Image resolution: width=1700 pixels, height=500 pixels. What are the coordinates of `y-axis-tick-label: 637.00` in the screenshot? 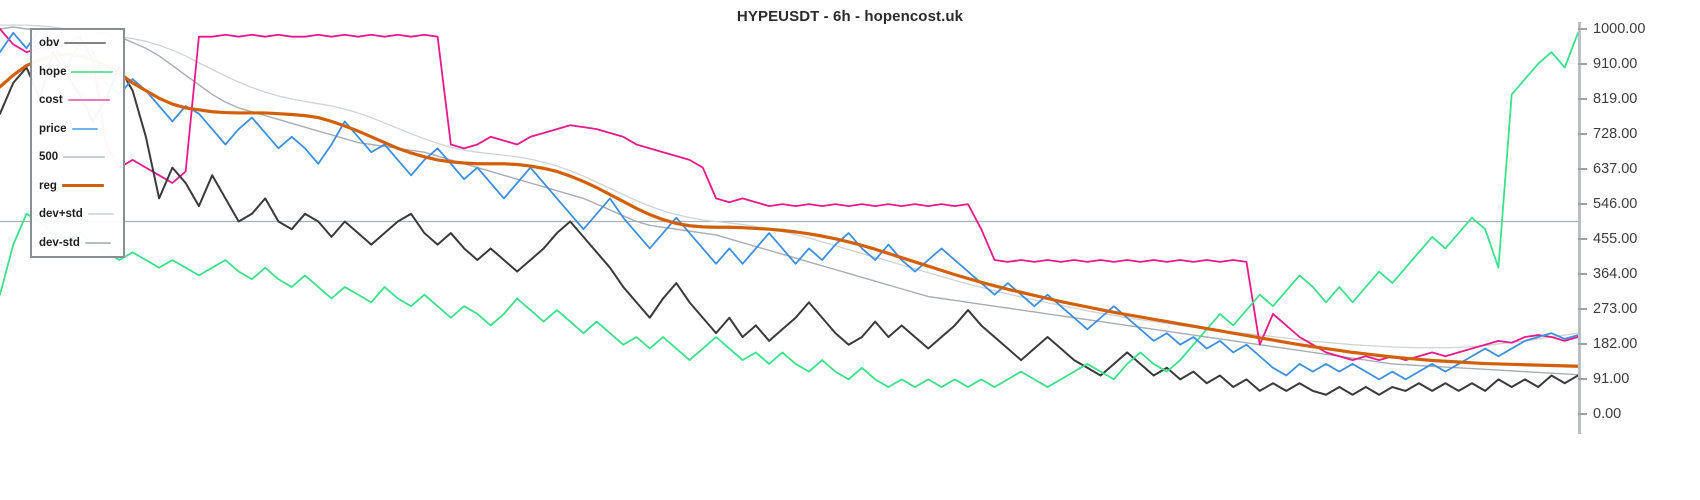 It's located at (1615, 169).